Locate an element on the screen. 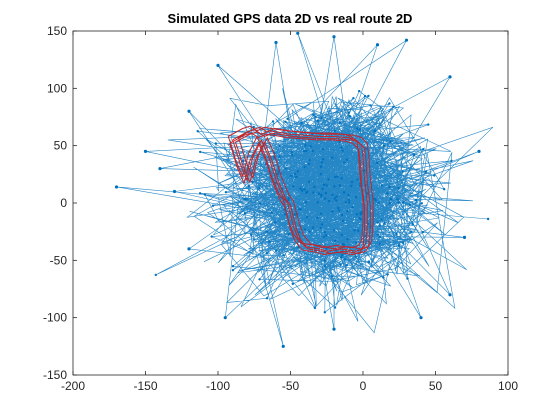 Image resolution: width=560 pixels, height=420 pixels. real-route-line is located at coordinates (297, 194).